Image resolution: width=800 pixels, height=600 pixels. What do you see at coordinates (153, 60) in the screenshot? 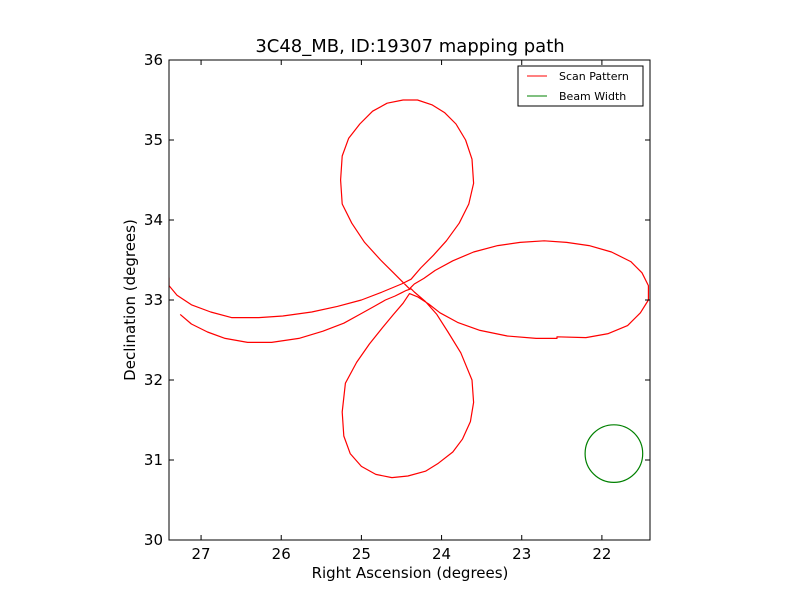
I see `y-tick-label: 36` at bounding box center [153, 60].